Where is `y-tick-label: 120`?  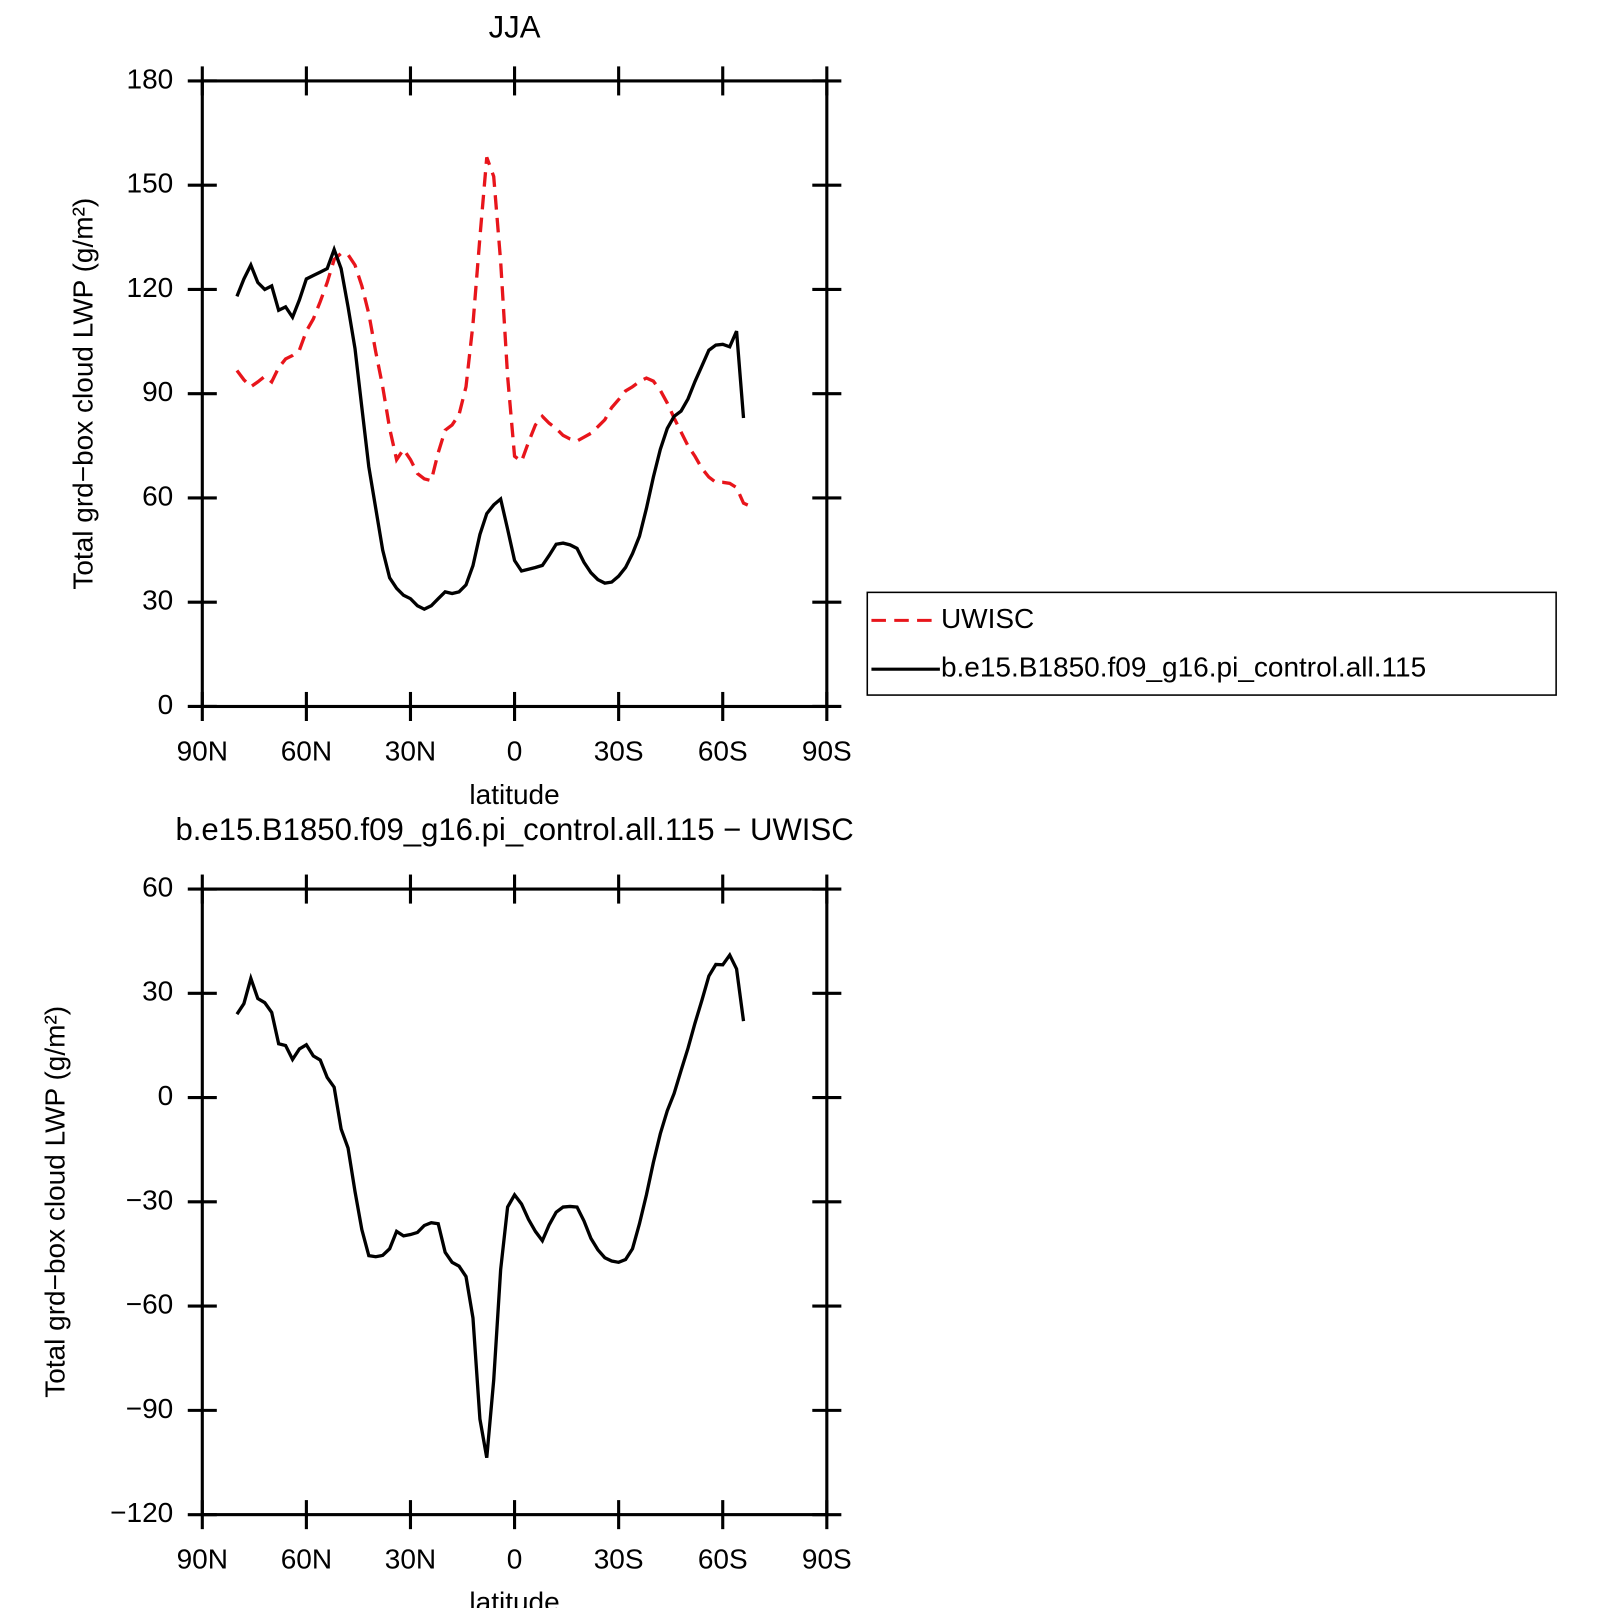
y-tick-label: 120 is located at coordinates (150, 287).